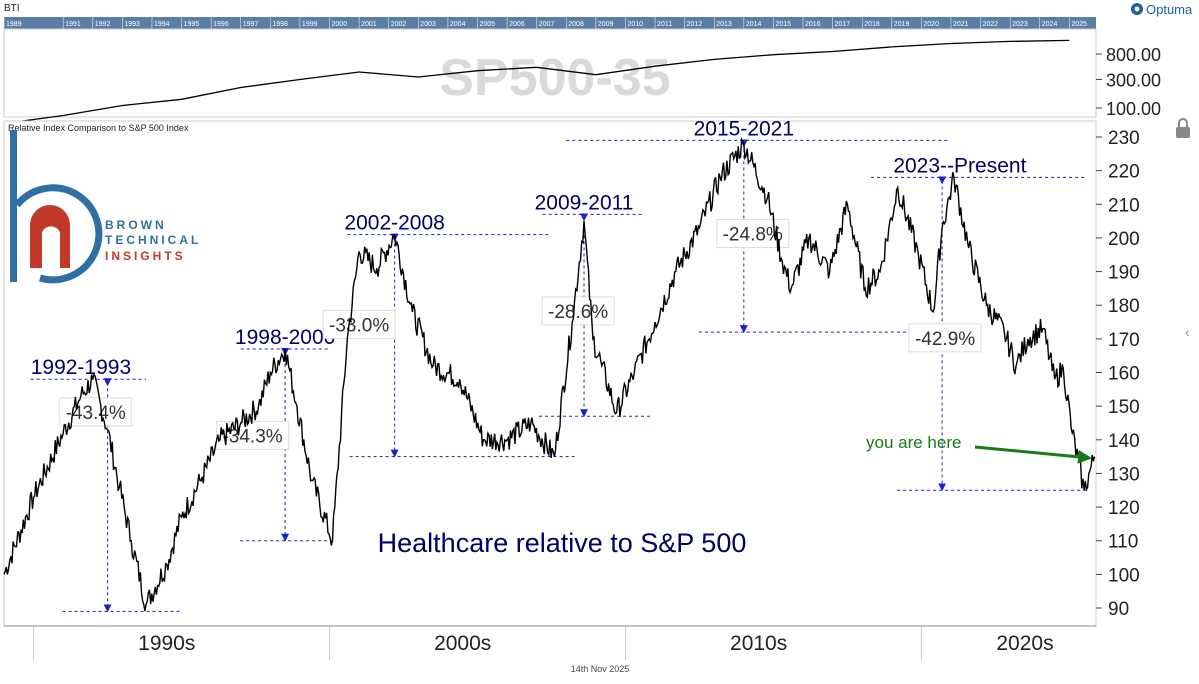 Image resolution: width=1199 pixels, height=684 pixels. I want to click on year-label: 1993, so click(132, 24).